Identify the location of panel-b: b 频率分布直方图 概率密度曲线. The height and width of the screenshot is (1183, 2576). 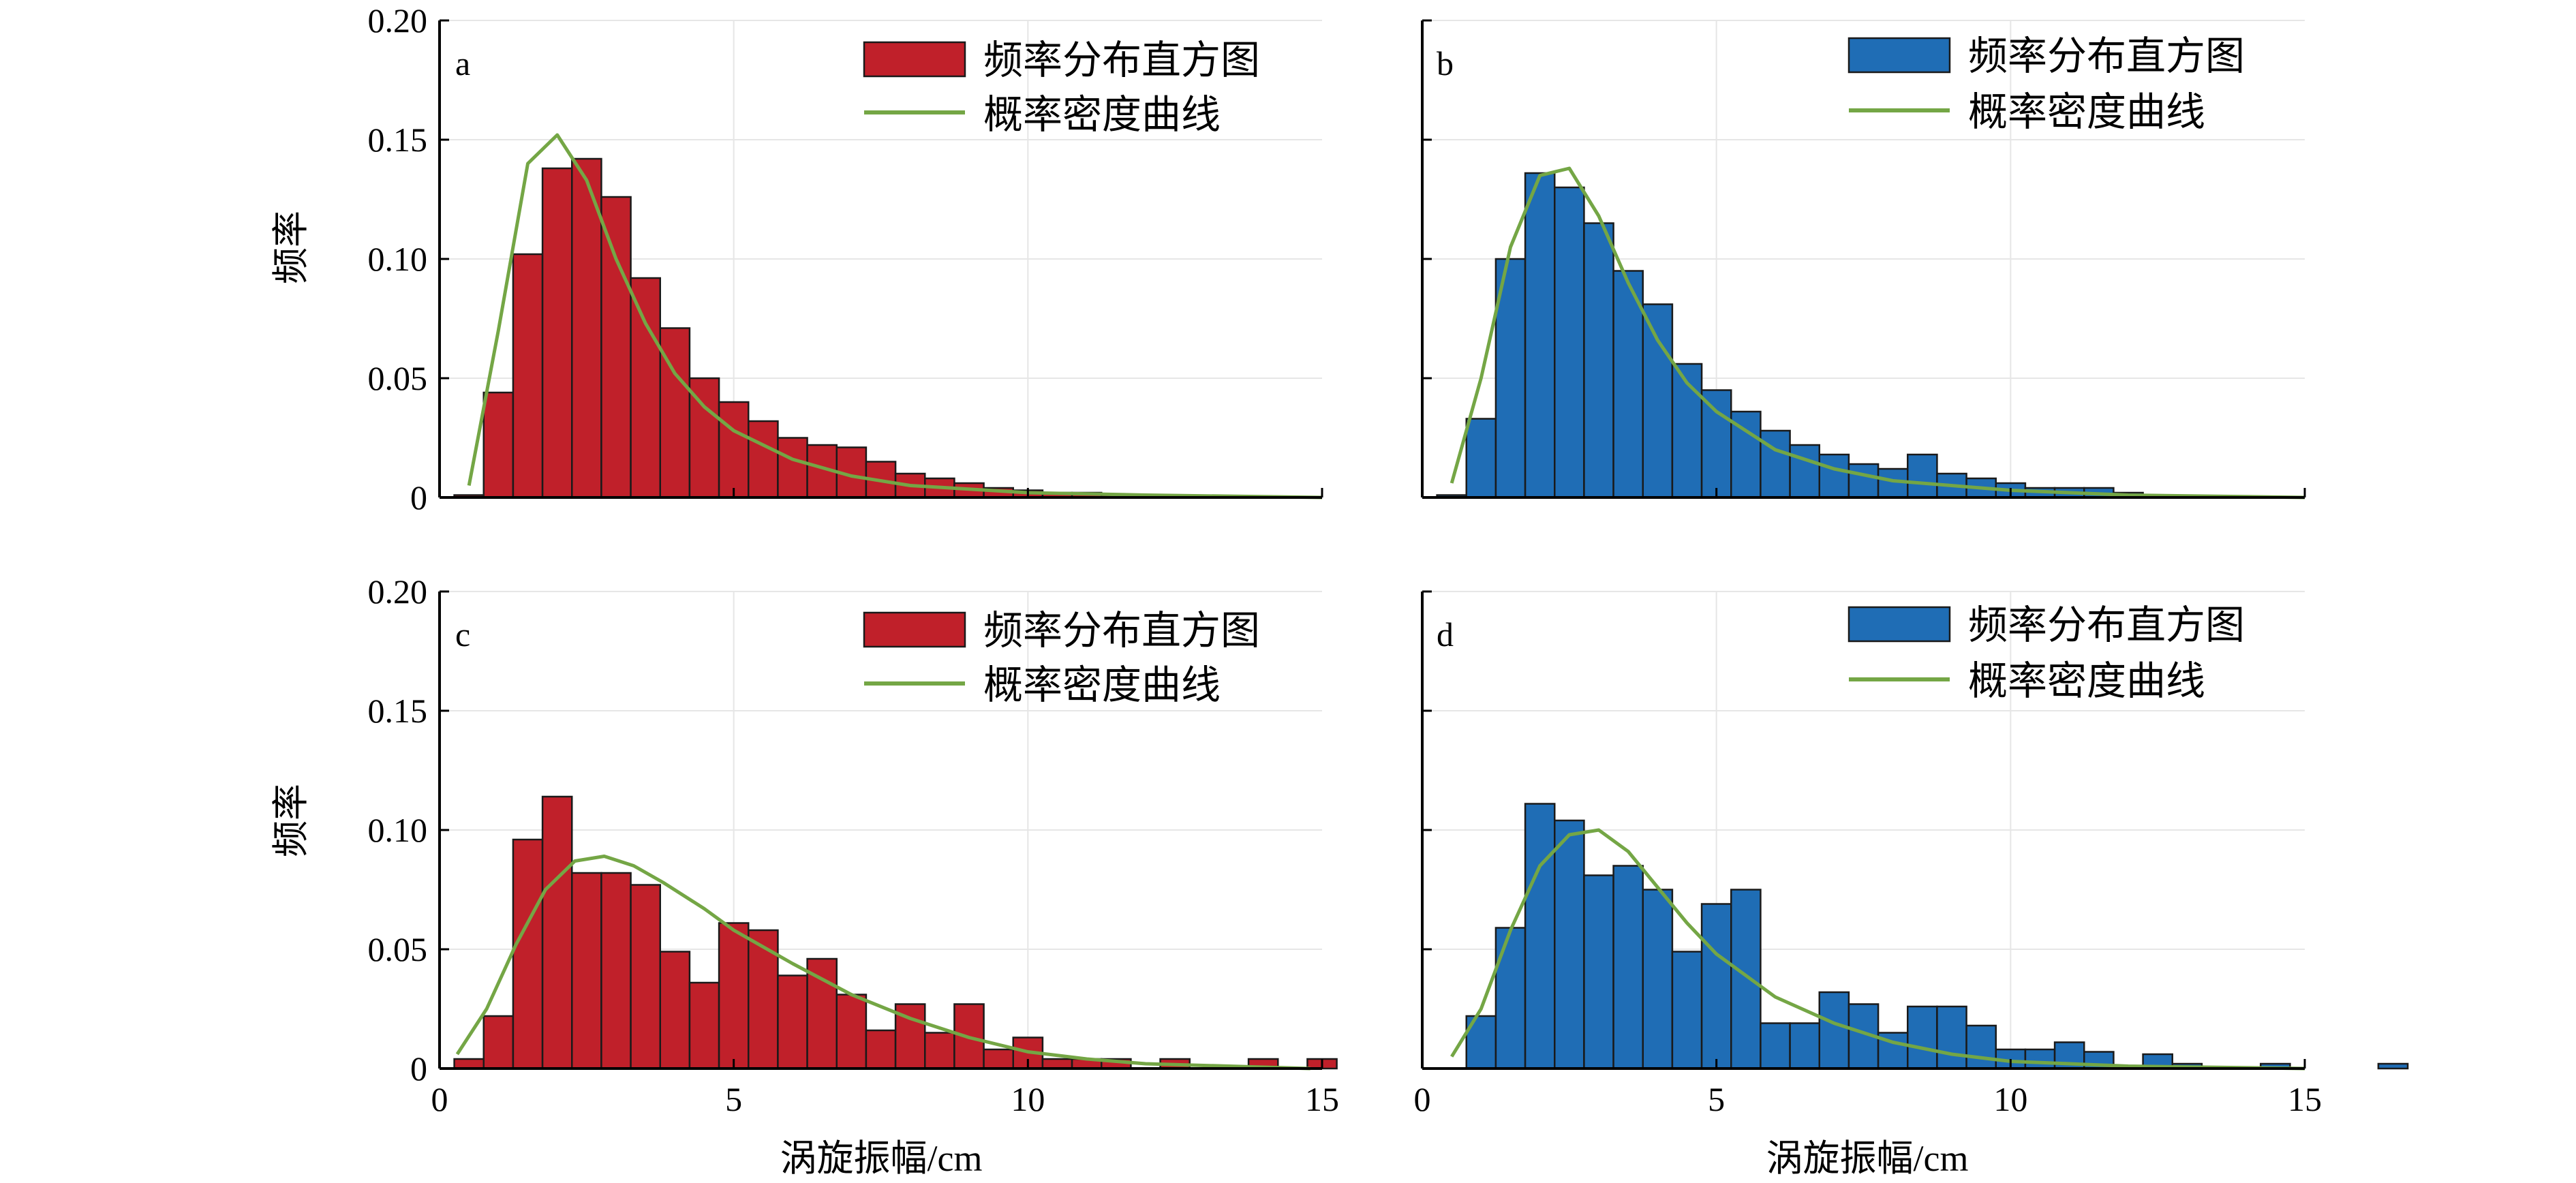
(1863, 259).